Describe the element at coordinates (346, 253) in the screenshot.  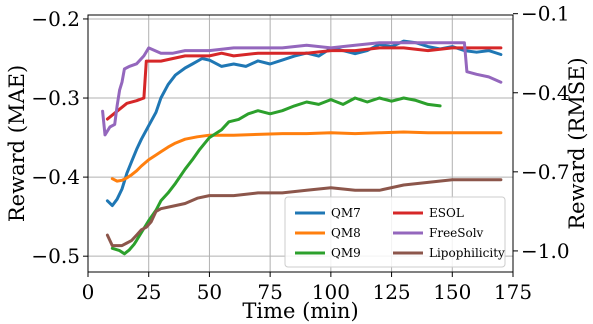
I see `legend-label-qm9: QM9` at that location.